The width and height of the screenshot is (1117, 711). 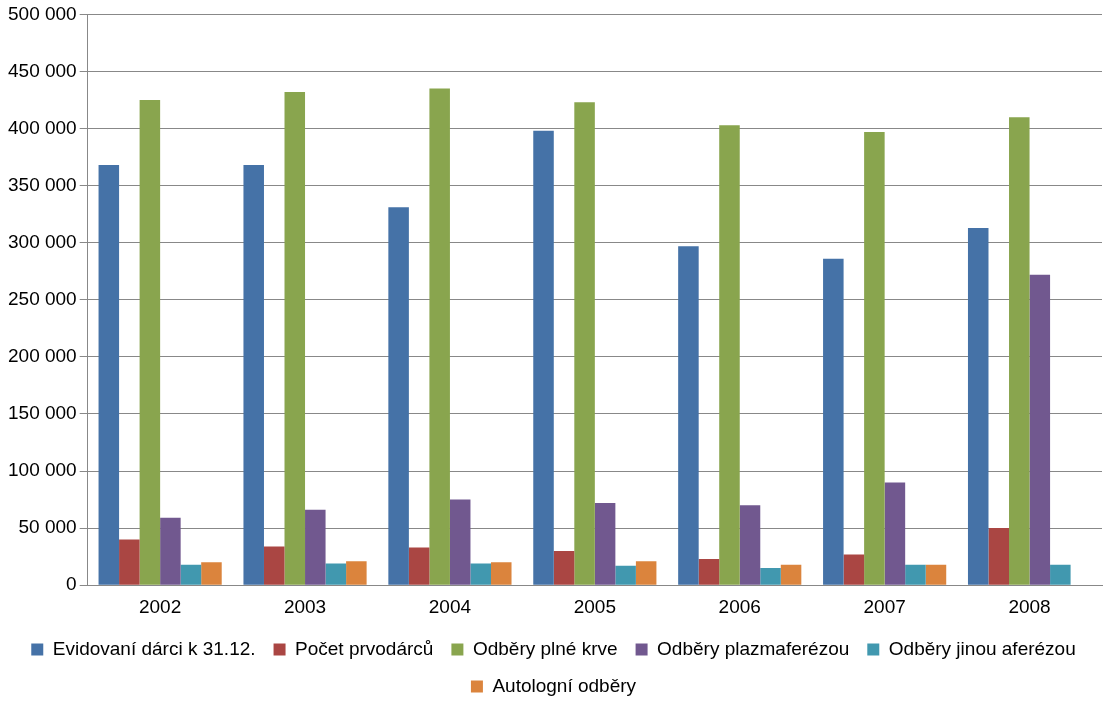 I want to click on x-tick-label: 2008, so click(x=1029, y=606).